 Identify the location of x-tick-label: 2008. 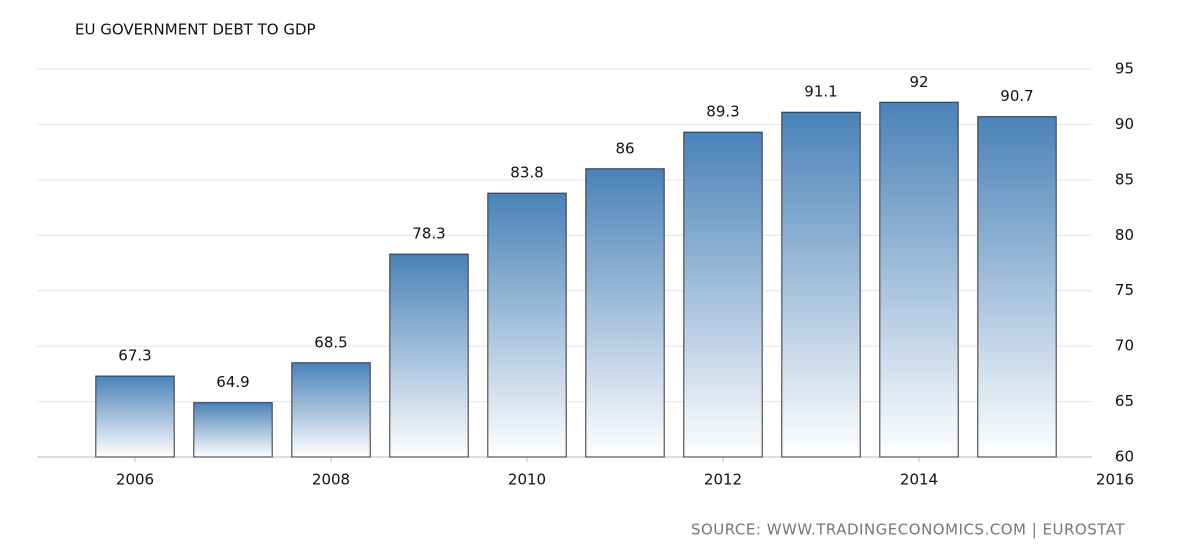
(331, 480).